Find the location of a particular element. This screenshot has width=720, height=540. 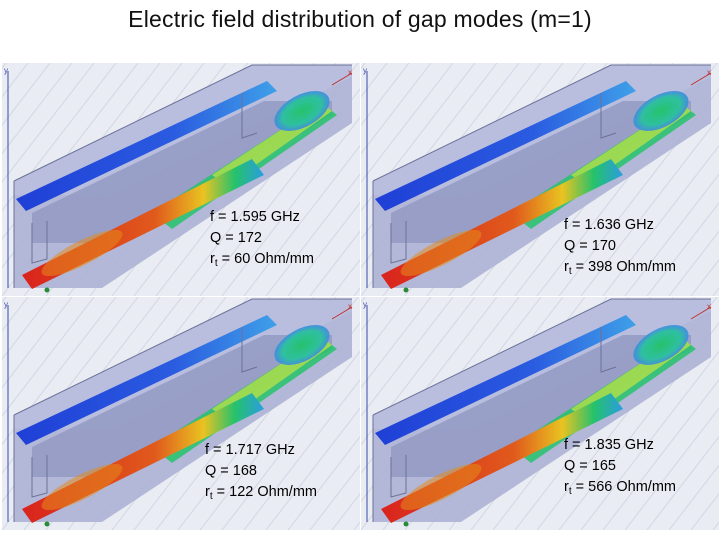

frequency-label: f = 1.636 GHz is located at coordinates (609, 225).